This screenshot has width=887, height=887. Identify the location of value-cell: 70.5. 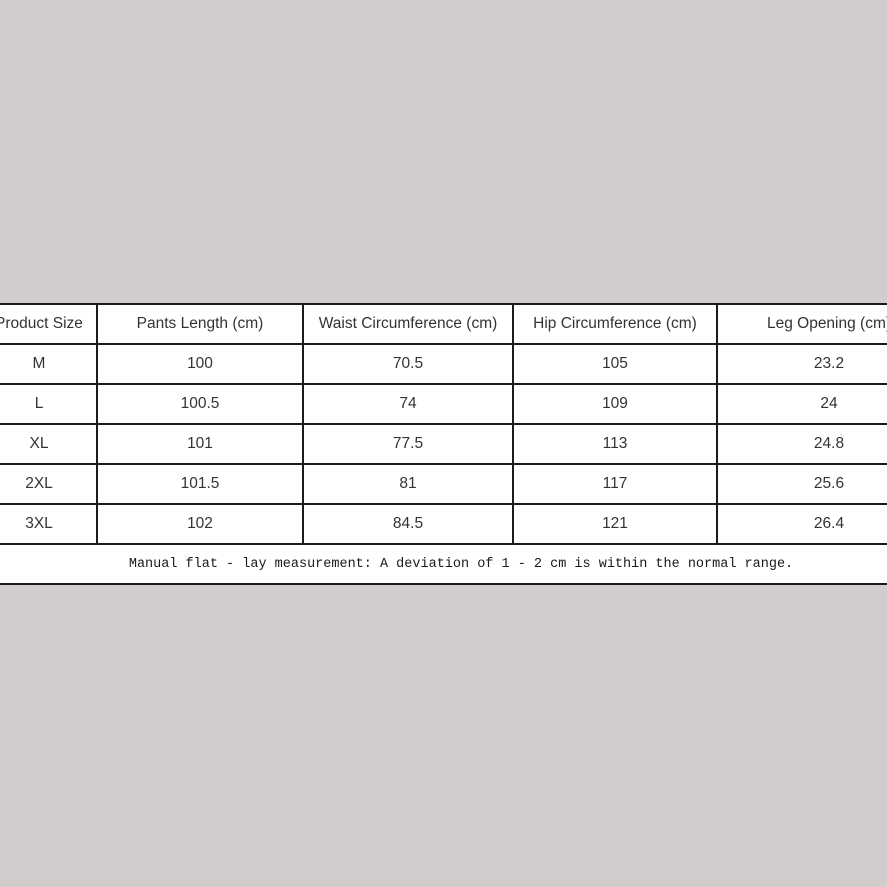
(408, 364).